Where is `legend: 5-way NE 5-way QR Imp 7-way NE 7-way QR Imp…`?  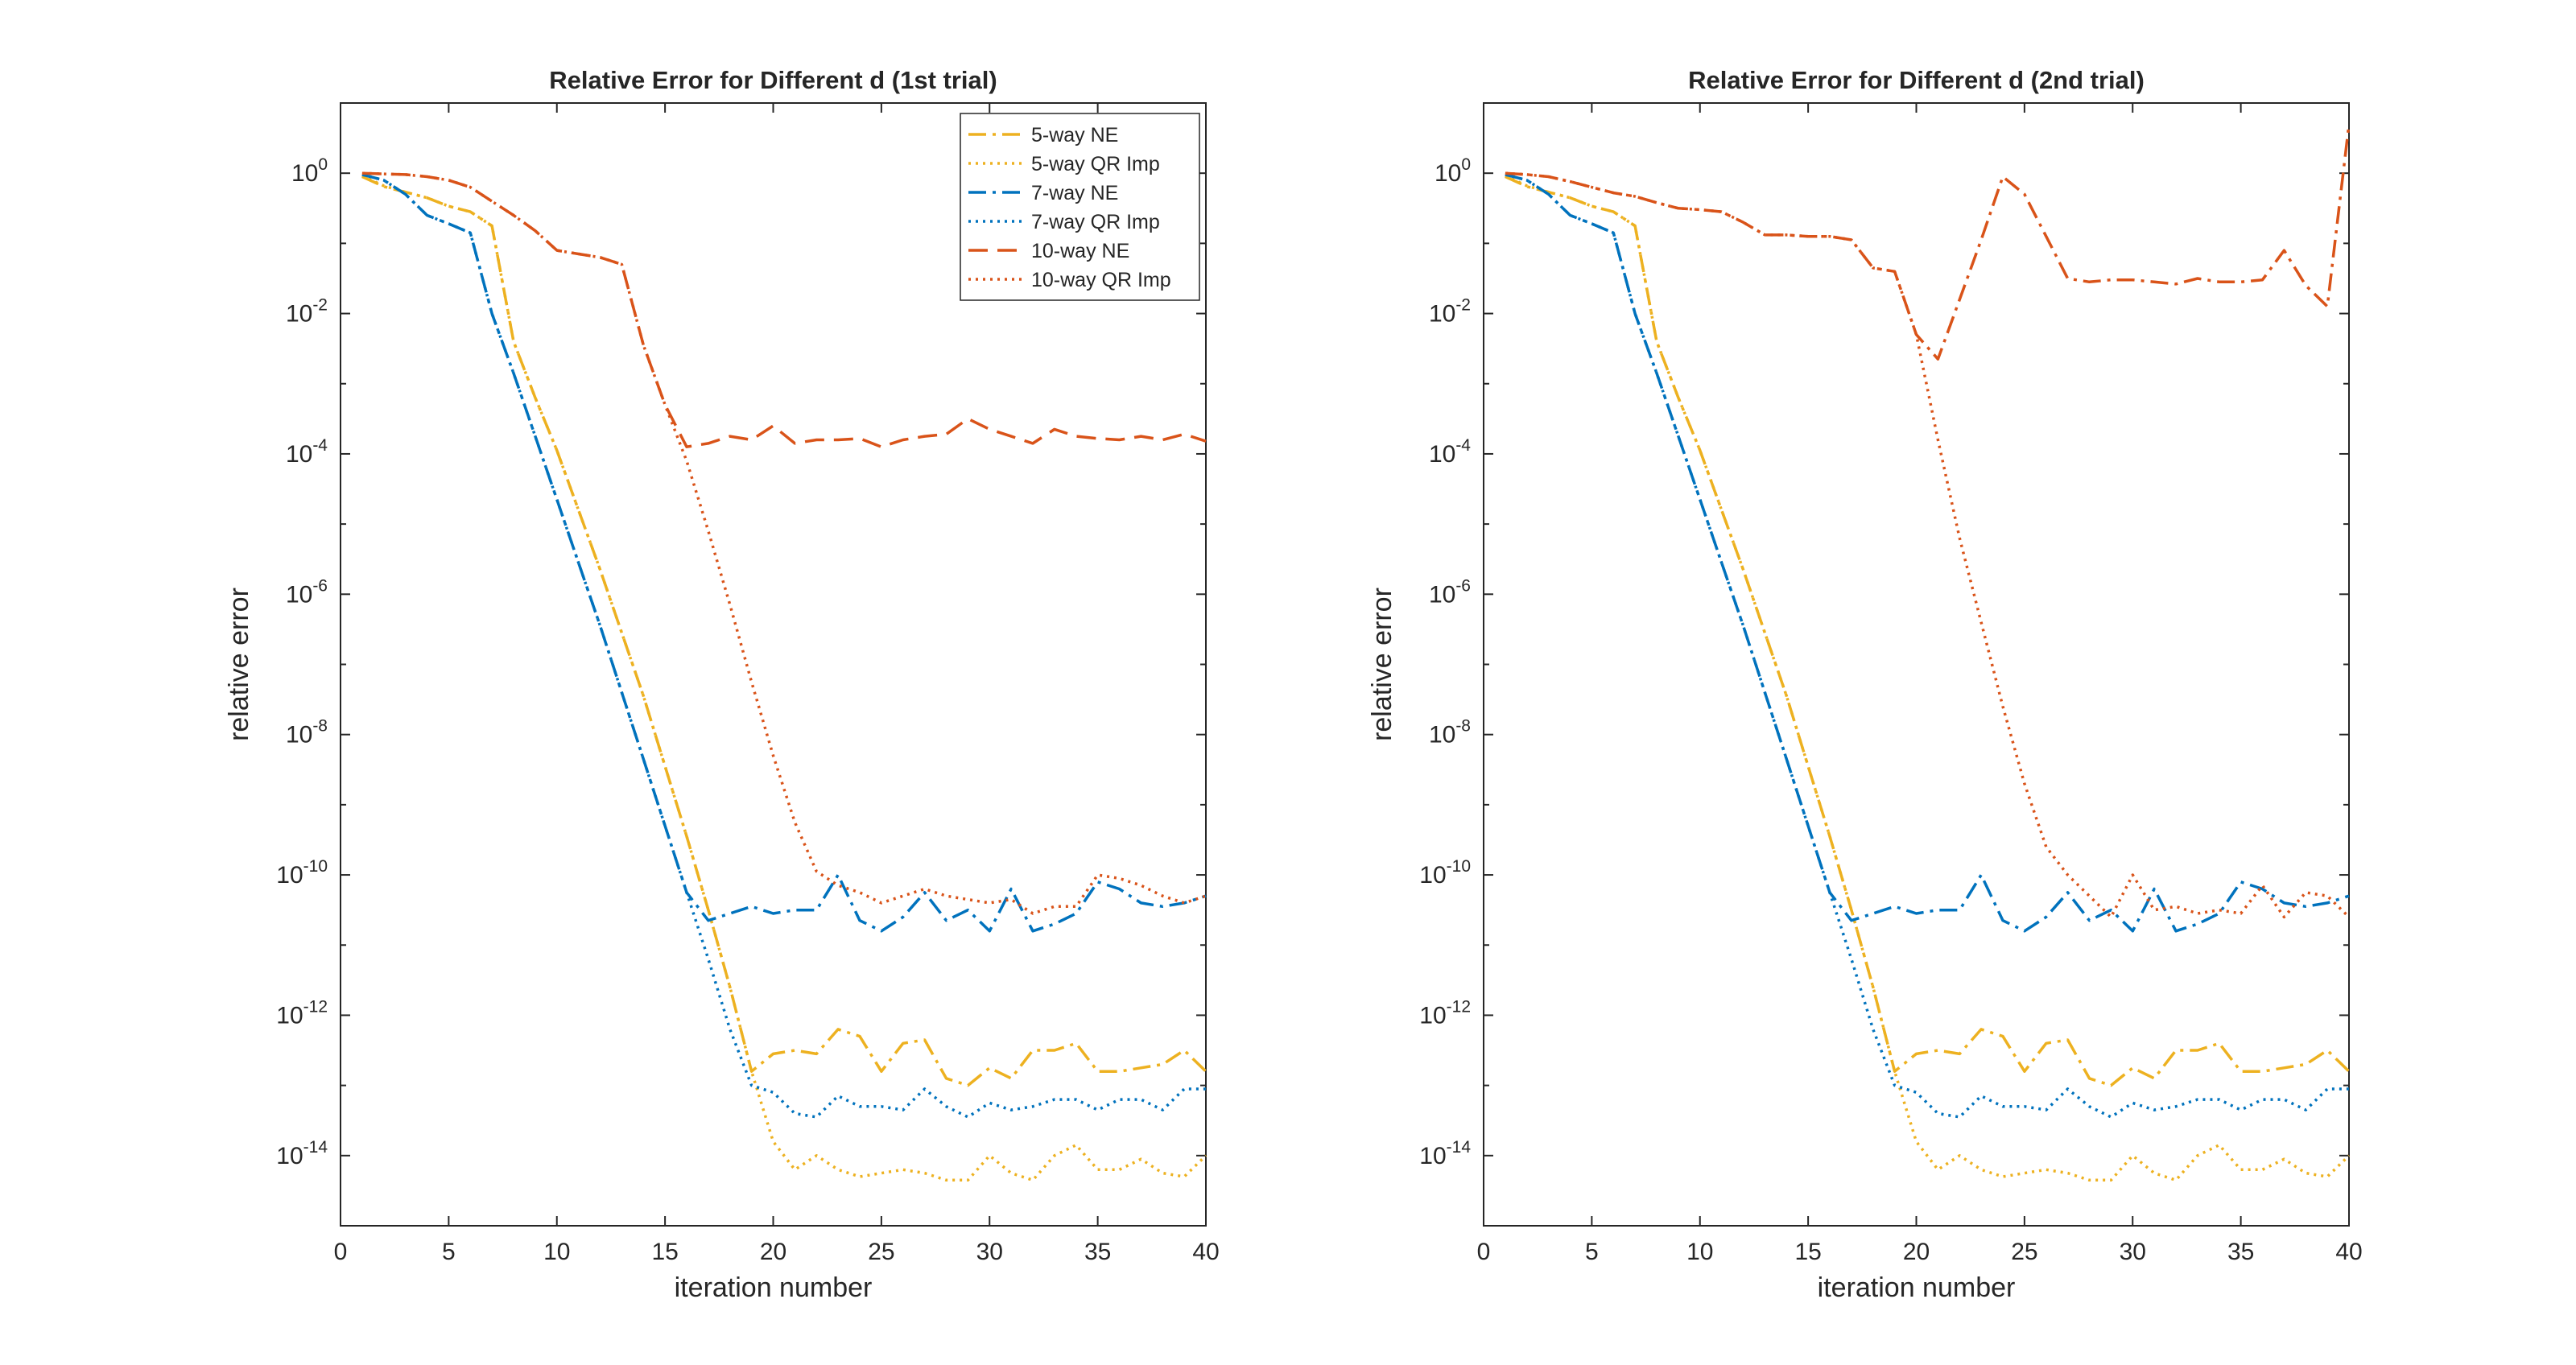 legend: 5-way NE 5-way QR Imp 7-way NE 7-way QR Imp… is located at coordinates (1080, 207).